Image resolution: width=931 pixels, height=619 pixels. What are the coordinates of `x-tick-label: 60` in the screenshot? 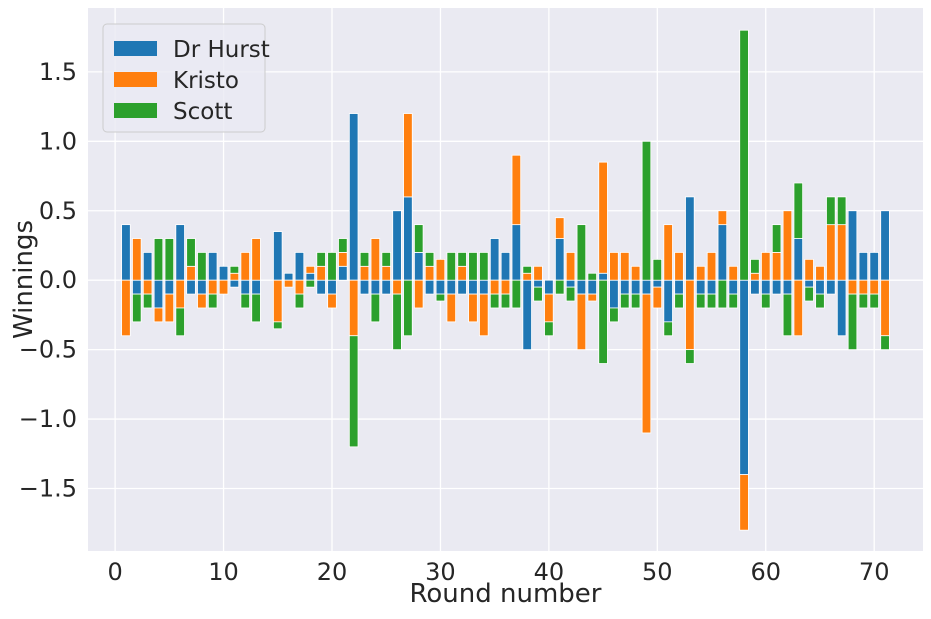 It's located at (765, 572).